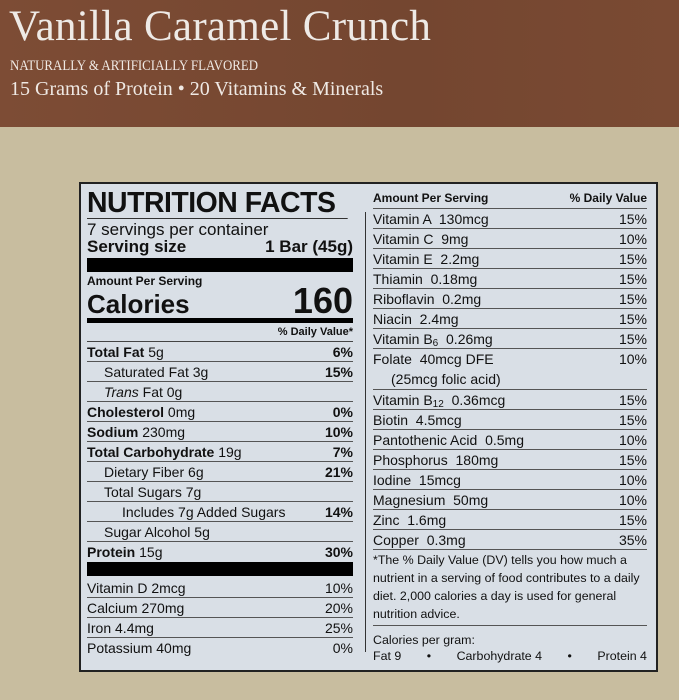 This screenshot has width=679, height=700. I want to click on vitamin-row: Magnesium 50mg 10%, so click(510, 501).